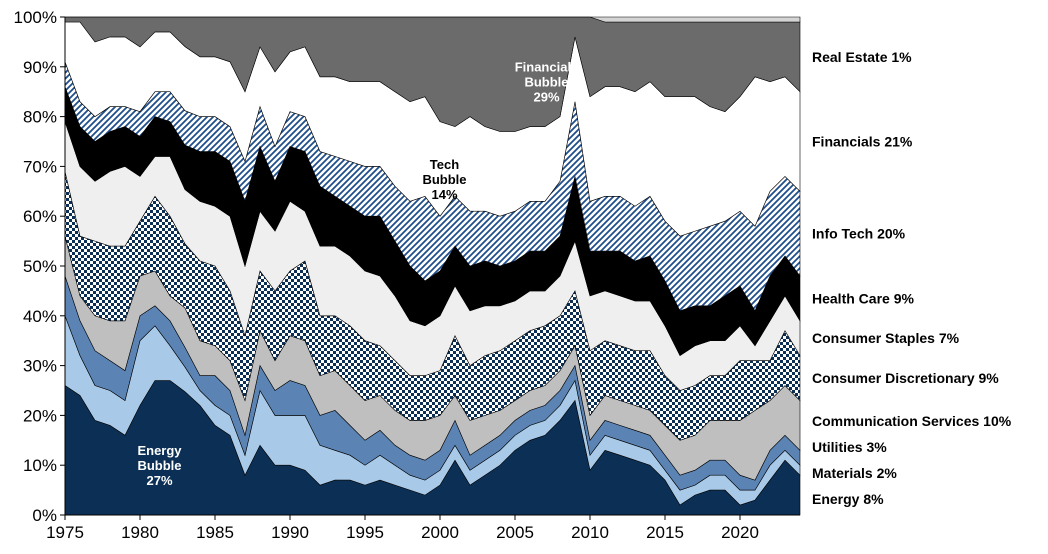 Image resolution: width=1048 pixels, height=554 pixels. Describe the element at coordinates (159, 465) in the screenshot. I see `annotation-energy-bubble: Energy Bubble 27%` at that location.